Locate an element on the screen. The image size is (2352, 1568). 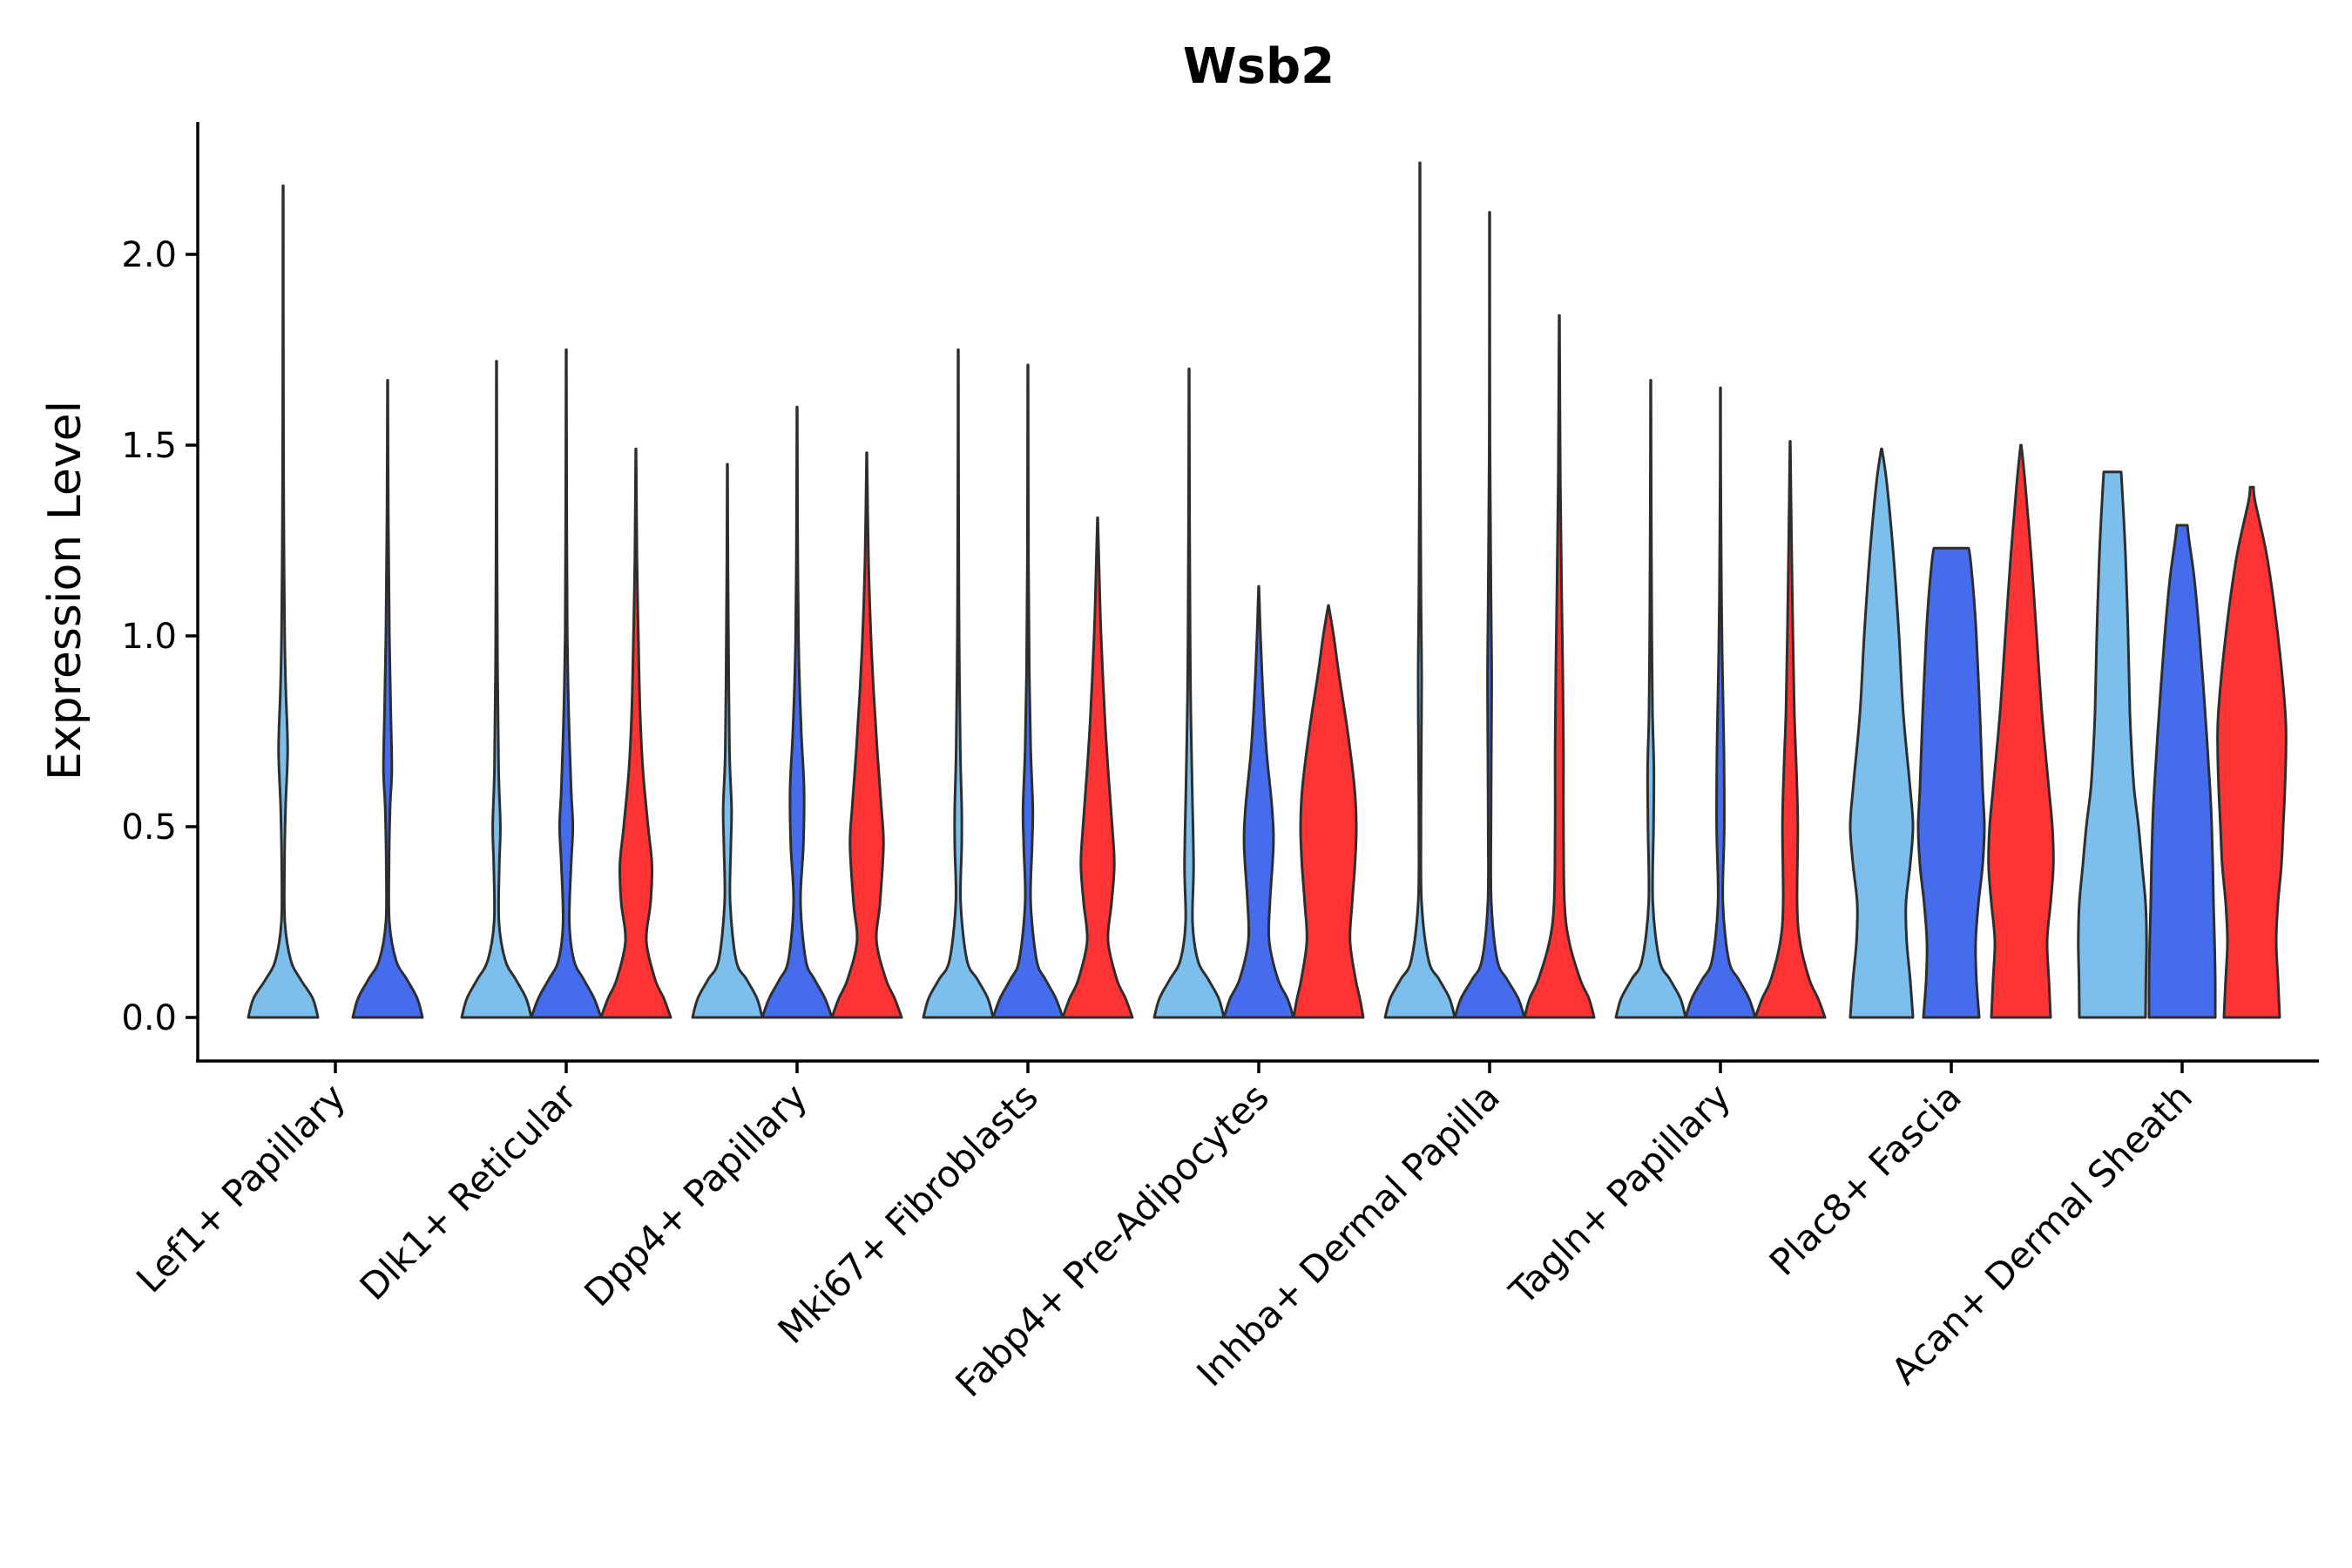
x-tick-label: Lef1+ Papillary is located at coordinates (241, 1188).